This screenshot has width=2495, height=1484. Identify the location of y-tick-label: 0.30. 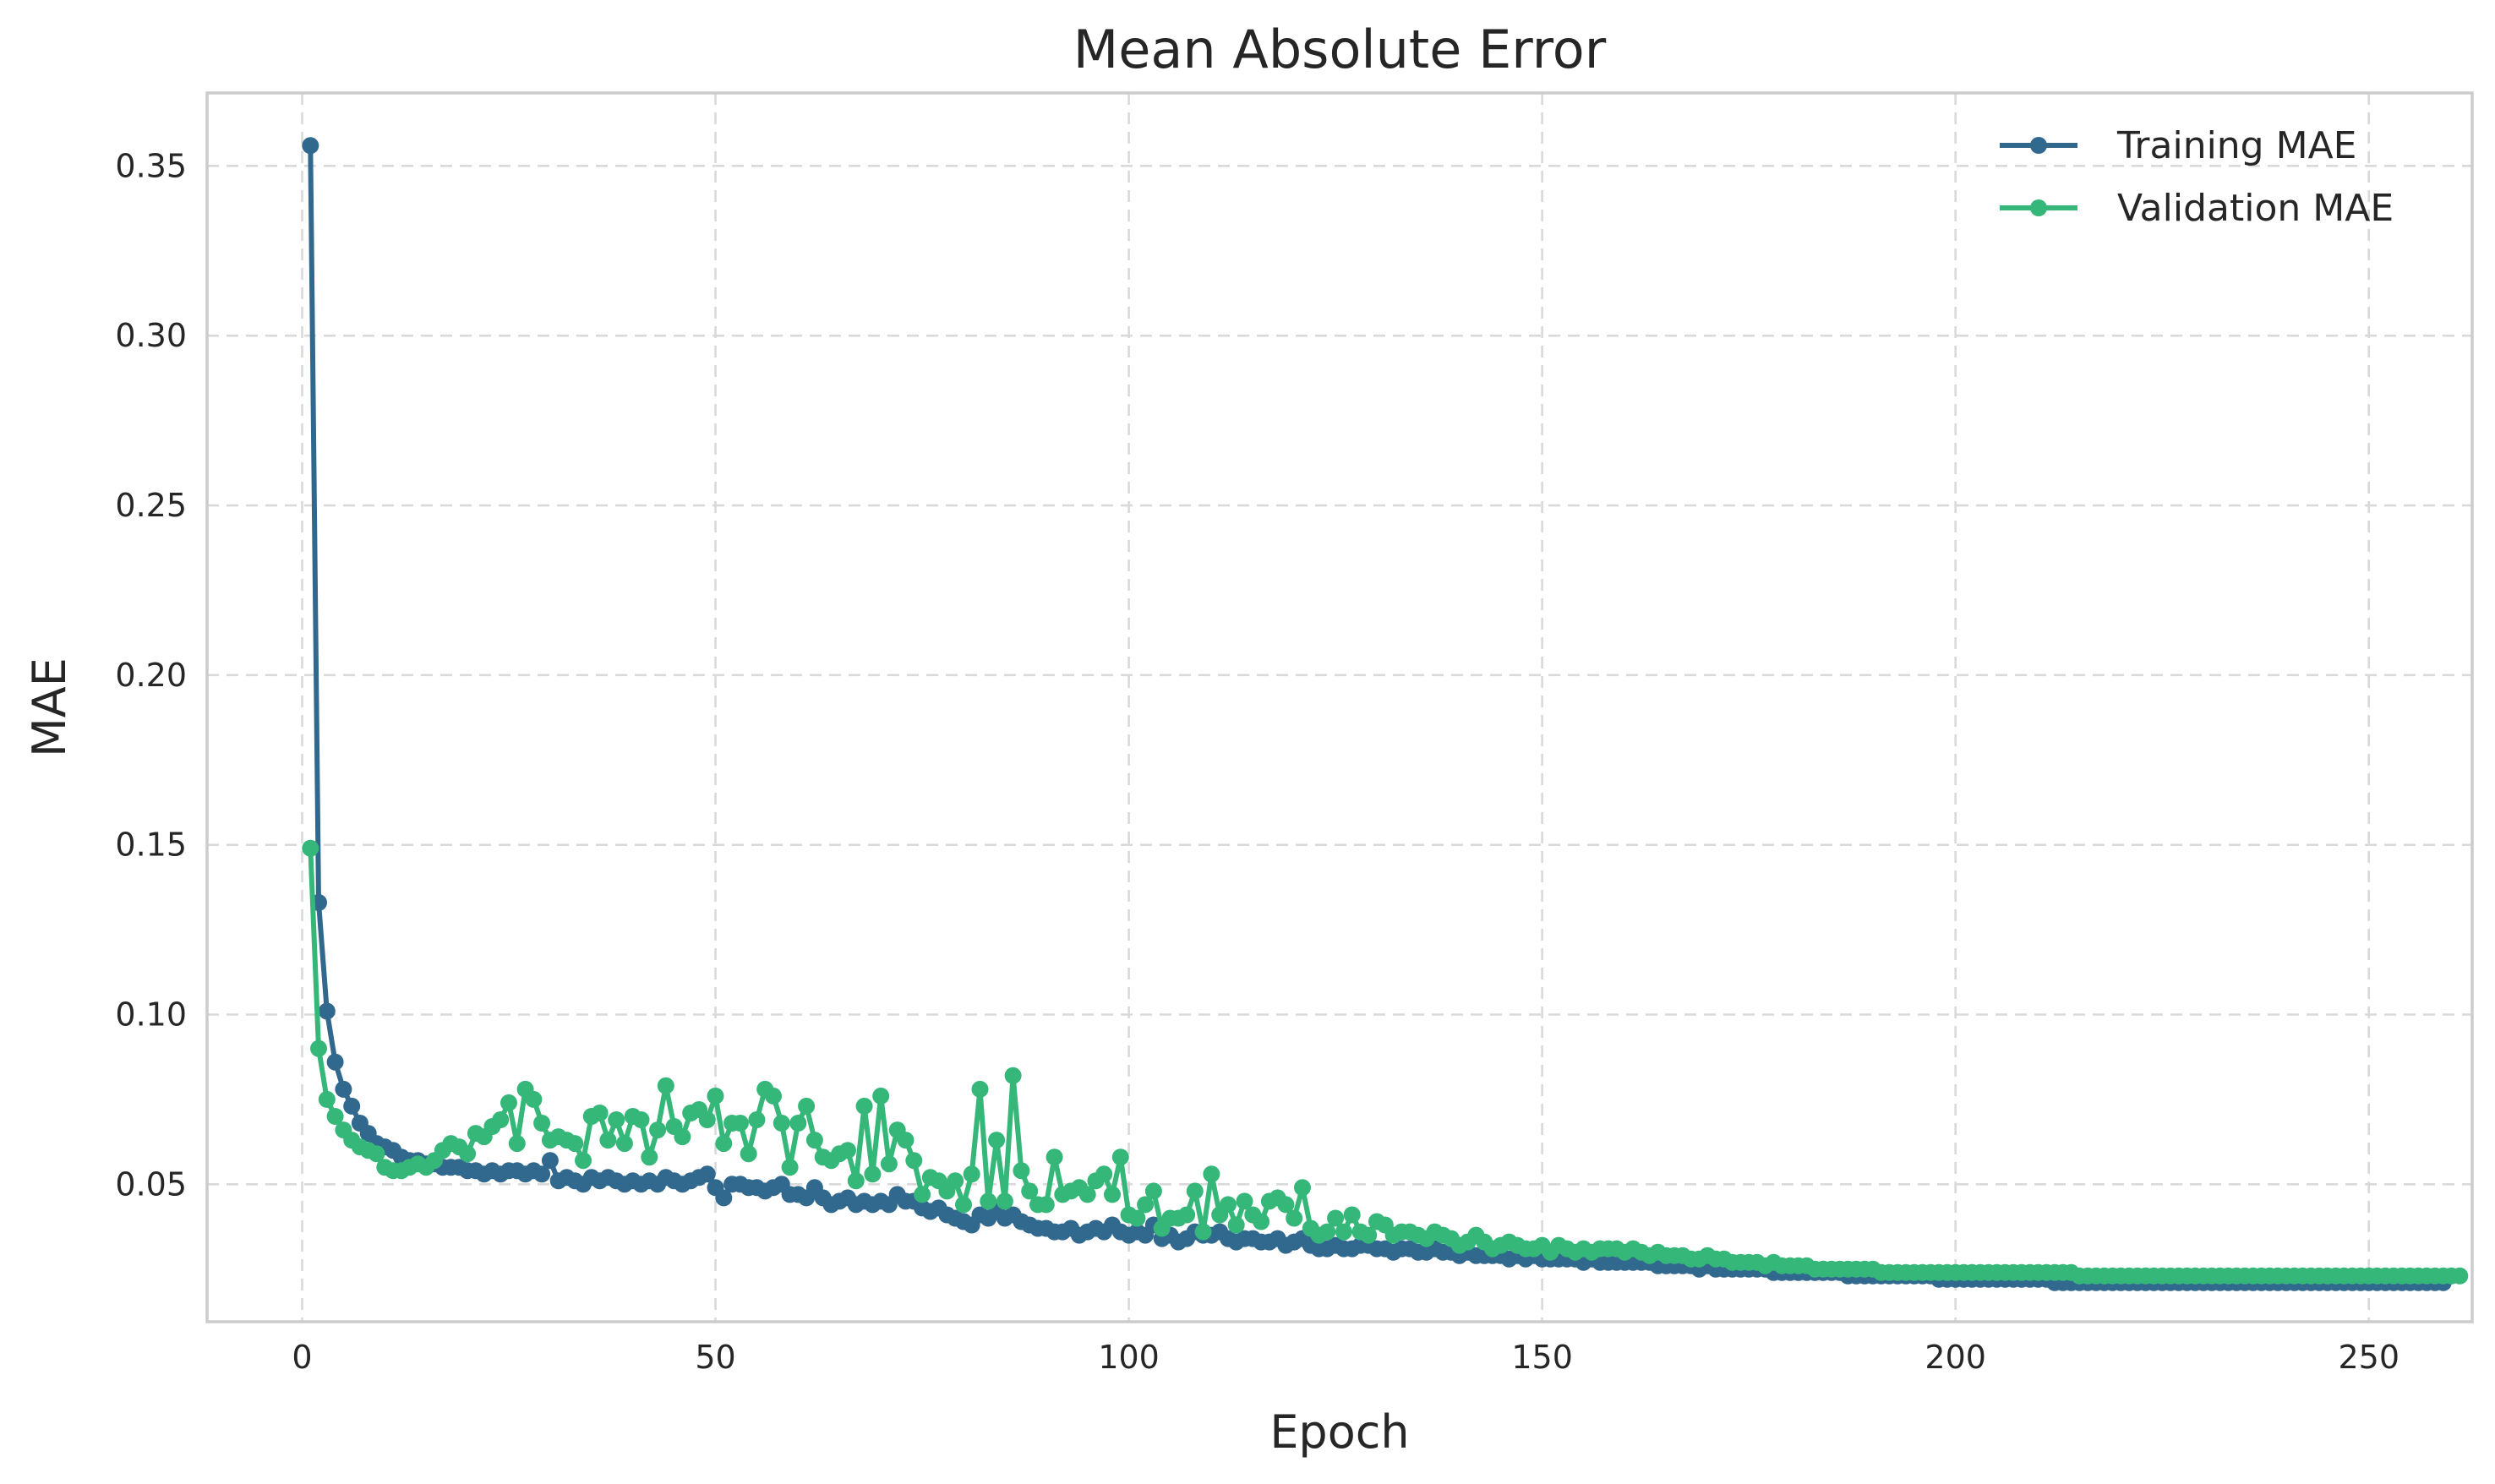
(151, 335).